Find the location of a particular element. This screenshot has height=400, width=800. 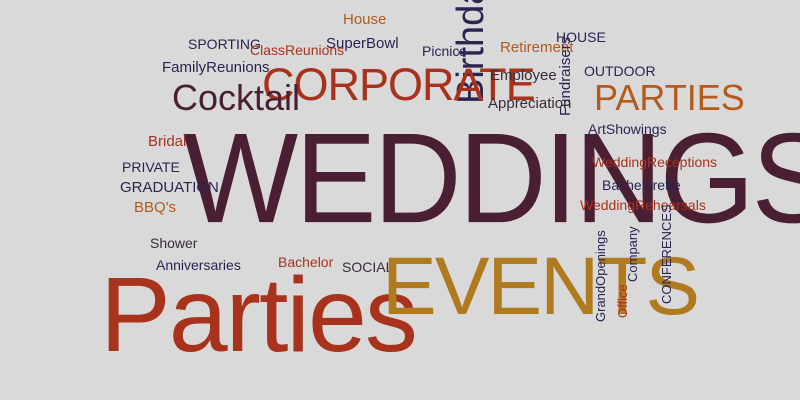

word-anniversaries: Anniversaries is located at coordinates (198, 265).